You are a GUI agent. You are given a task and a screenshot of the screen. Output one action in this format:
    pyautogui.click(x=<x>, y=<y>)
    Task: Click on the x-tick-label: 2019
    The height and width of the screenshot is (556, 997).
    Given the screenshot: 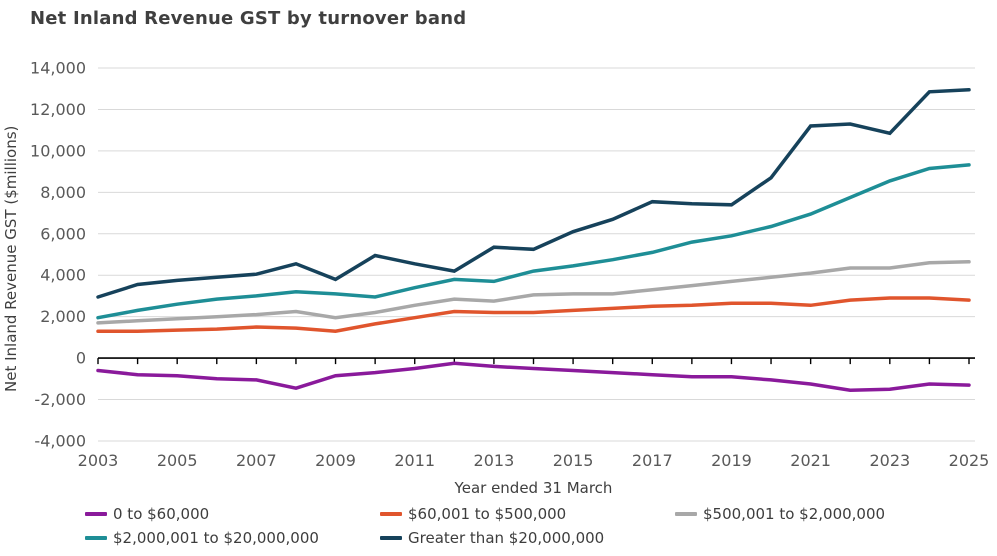 What is the action you would take?
    pyautogui.click(x=731, y=460)
    